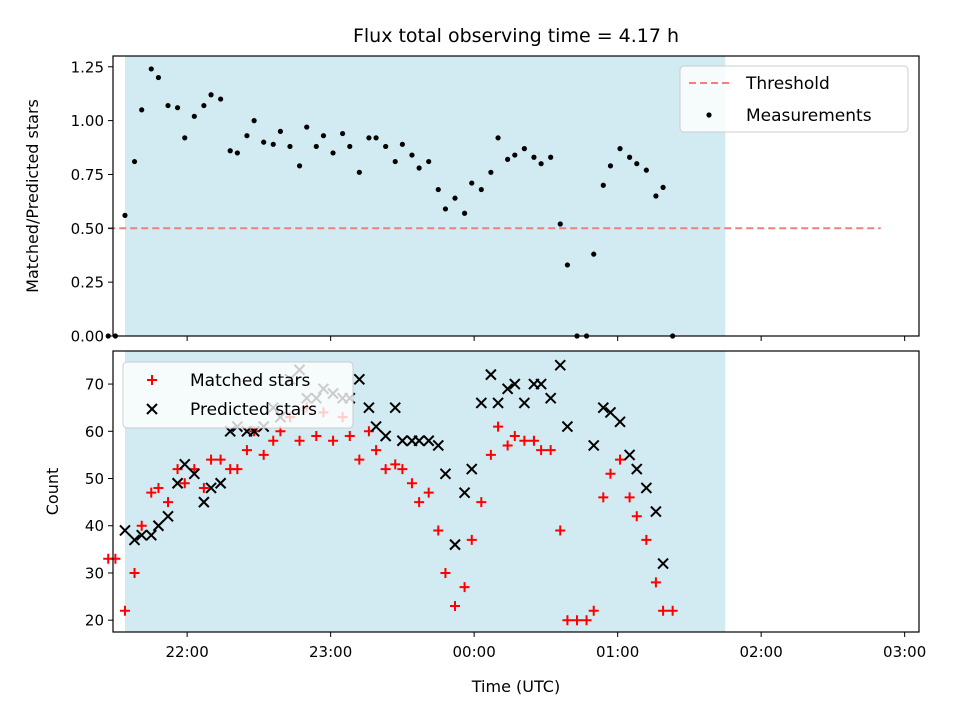 This screenshot has height=720, width=960. What do you see at coordinates (809, 116) in the screenshot?
I see `legend-measurements-label: Measurements` at bounding box center [809, 116].